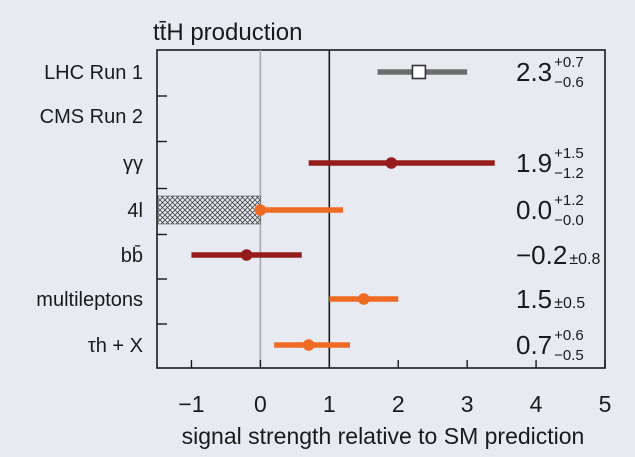 Image resolution: width=635 pixels, height=457 pixels. Describe the element at coordinates (115, 346) in the screenshot. I see `row-label: τh + X` at that location.